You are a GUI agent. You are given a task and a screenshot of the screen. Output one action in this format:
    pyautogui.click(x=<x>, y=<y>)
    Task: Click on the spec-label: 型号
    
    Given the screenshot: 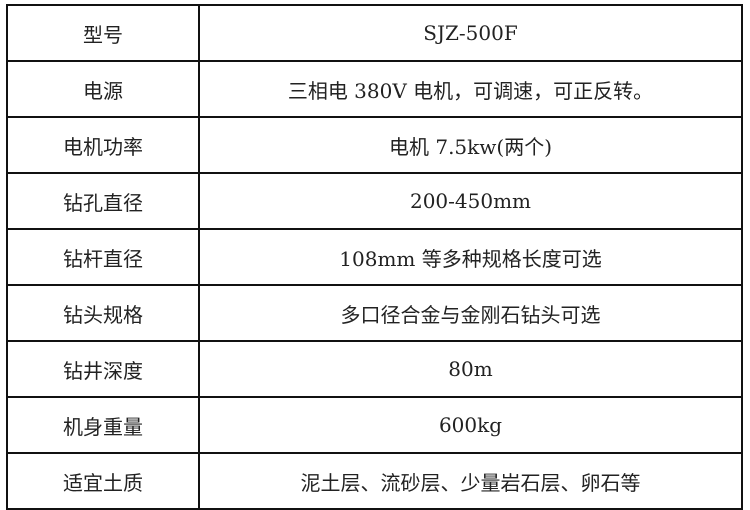 What is the action you would take?
    pyautogui.click(x=103, y=33)
    